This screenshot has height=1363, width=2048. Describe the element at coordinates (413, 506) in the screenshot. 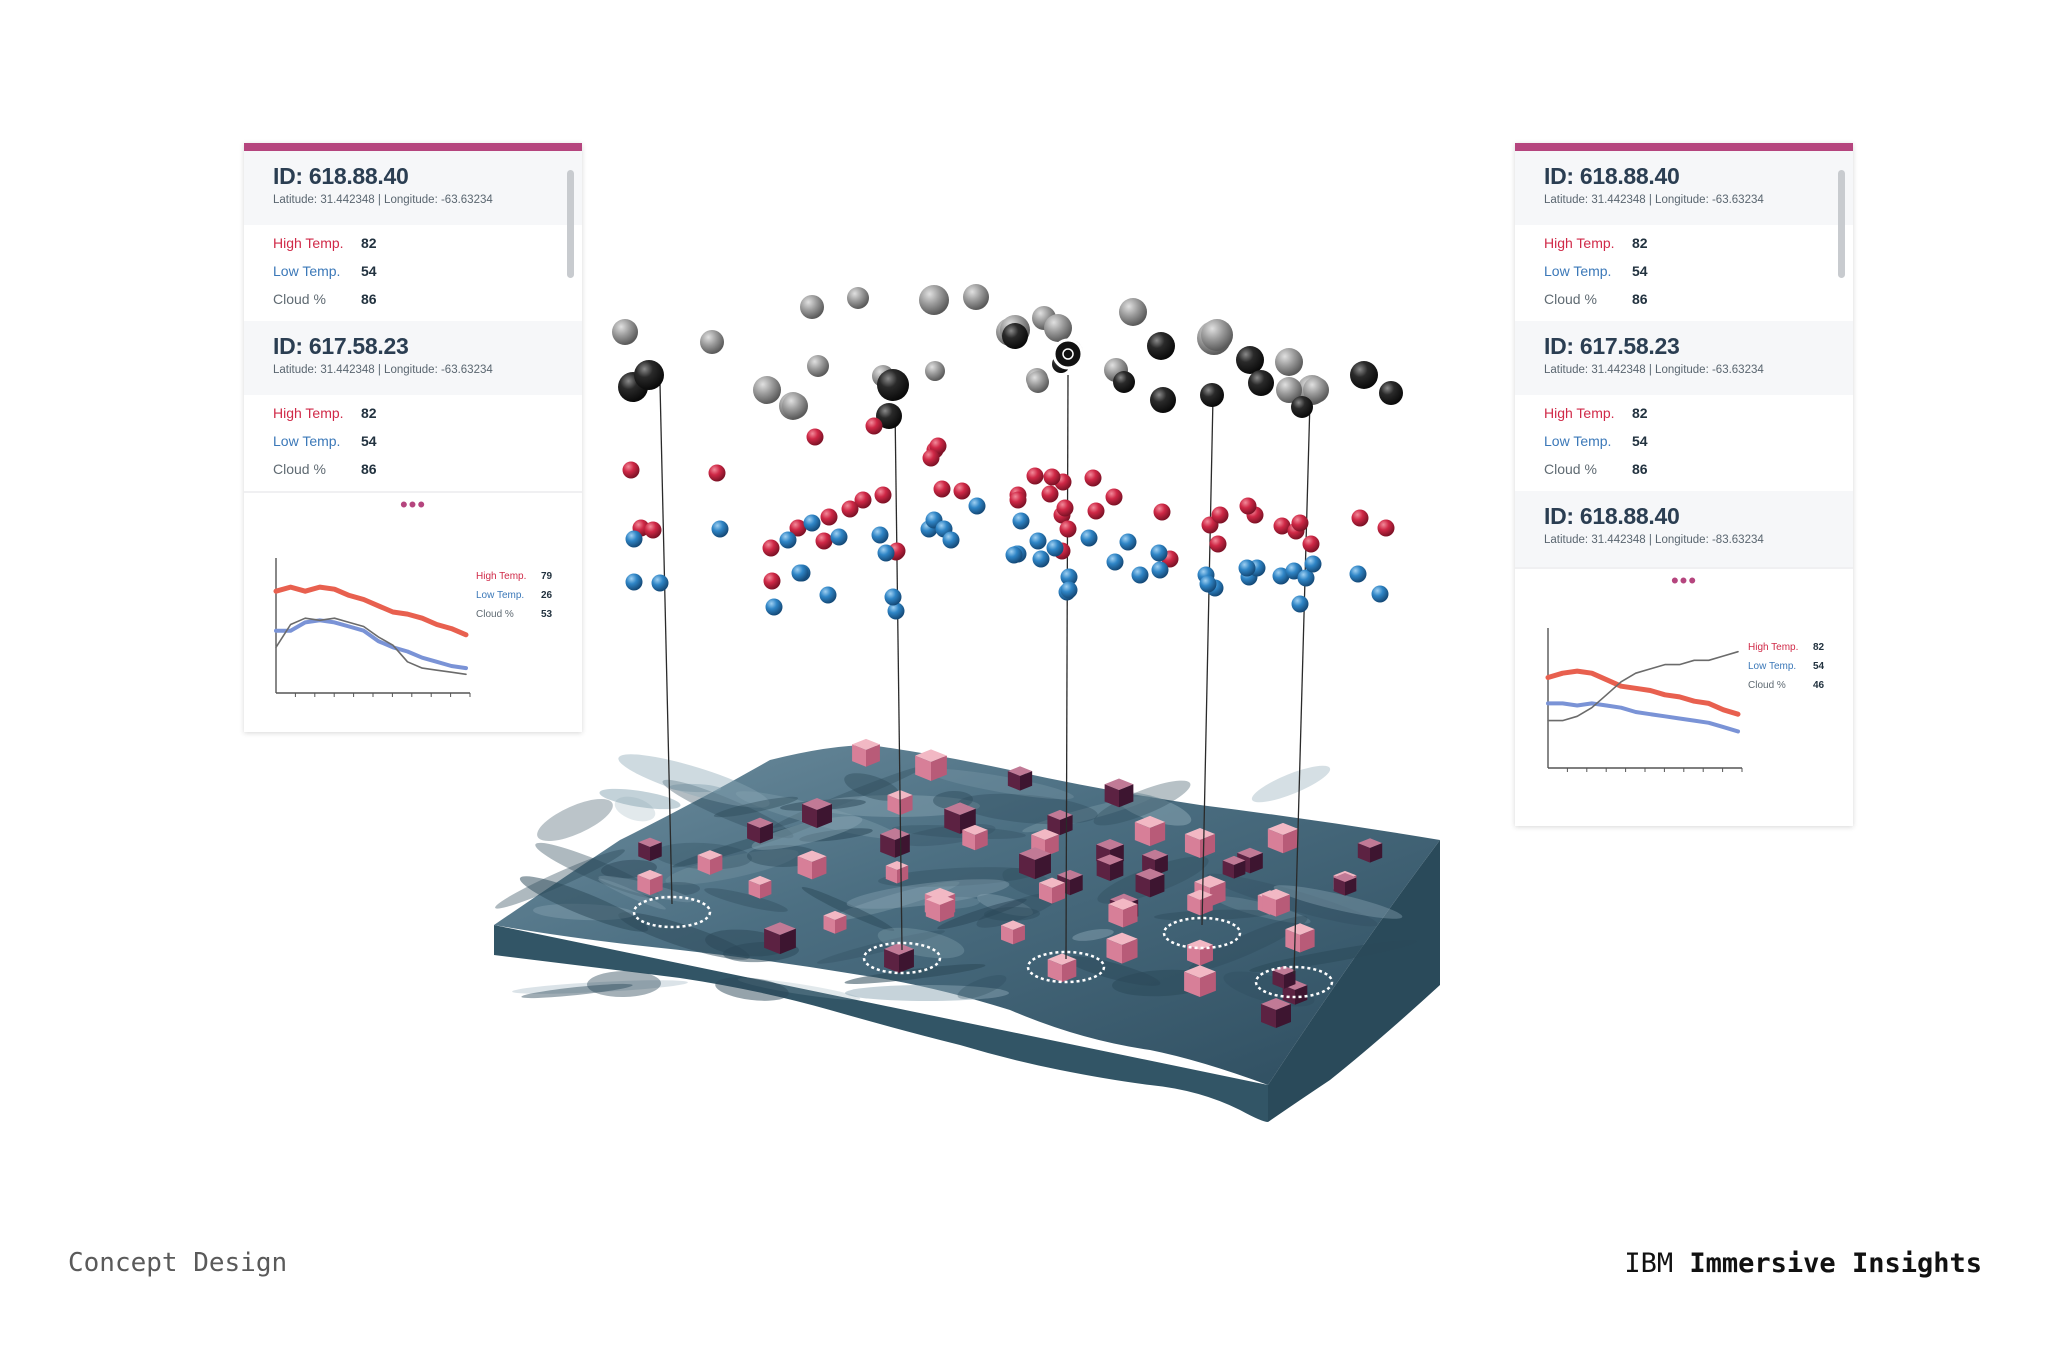

I see `more-button: •••` at that location.